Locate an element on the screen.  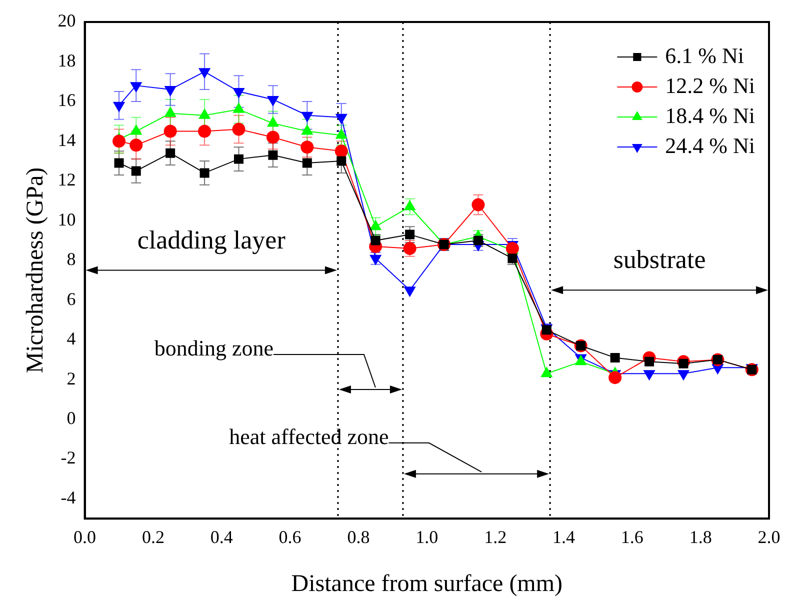
legend-label: 18.4 % Ni is located at coordinates (710, 115).